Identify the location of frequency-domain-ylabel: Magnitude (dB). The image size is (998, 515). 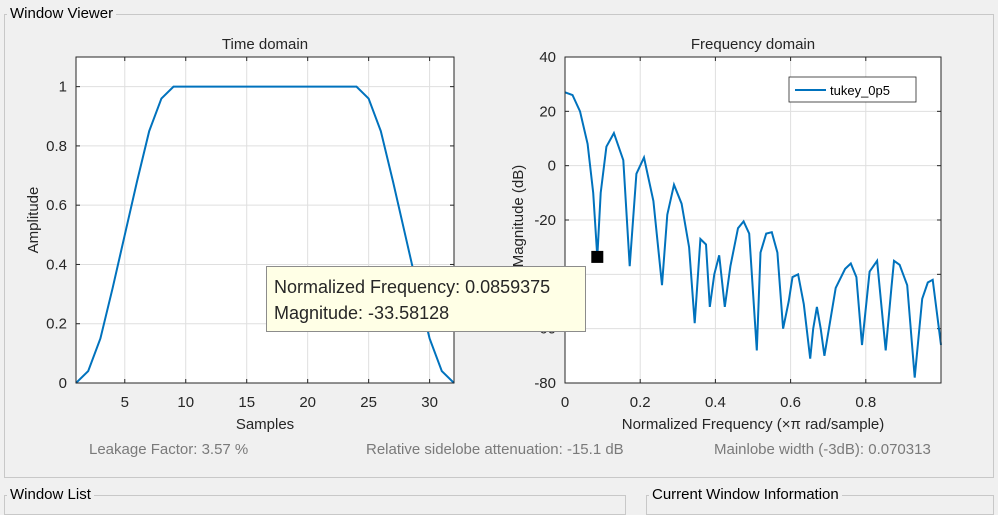
(518, 216).